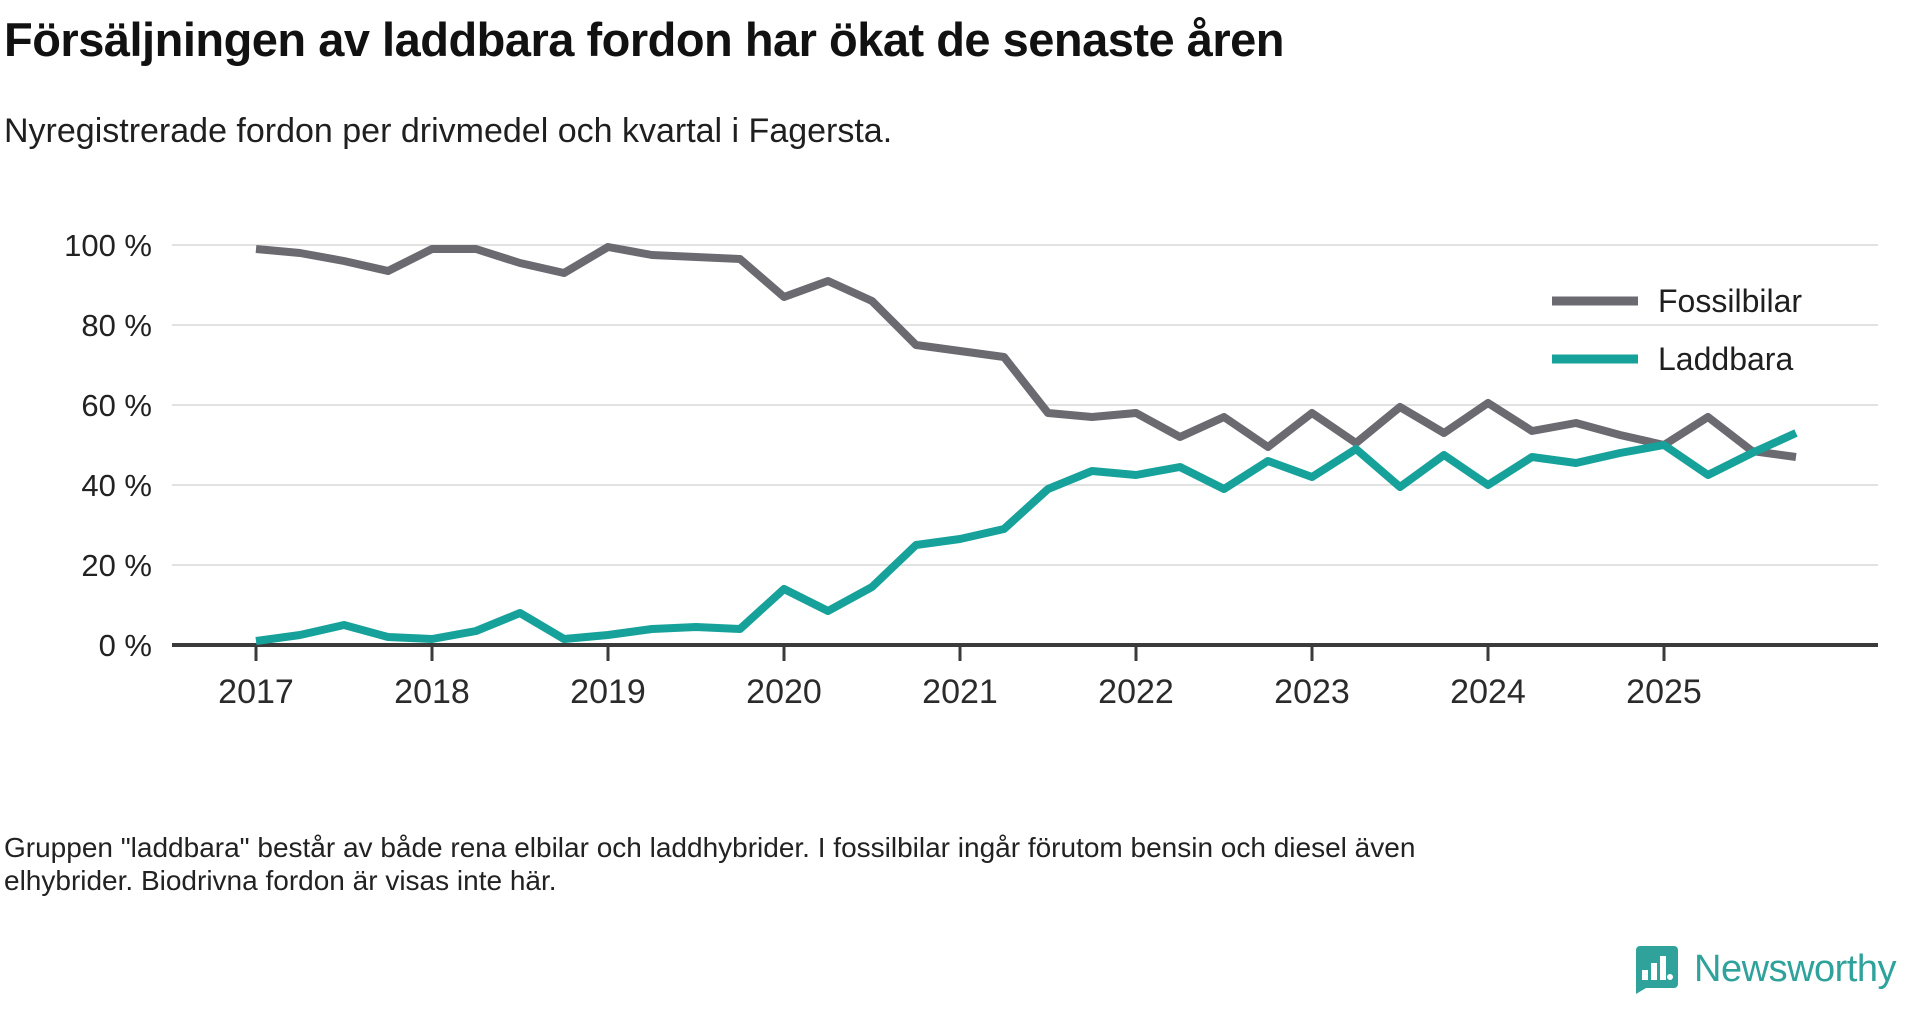 Image resolution: width=1920 pixels, height=1010 pixels. Describe the element at coordinates (116, 325) in the screenshot. I see `y-axis-label-80: 80 %` at that location.